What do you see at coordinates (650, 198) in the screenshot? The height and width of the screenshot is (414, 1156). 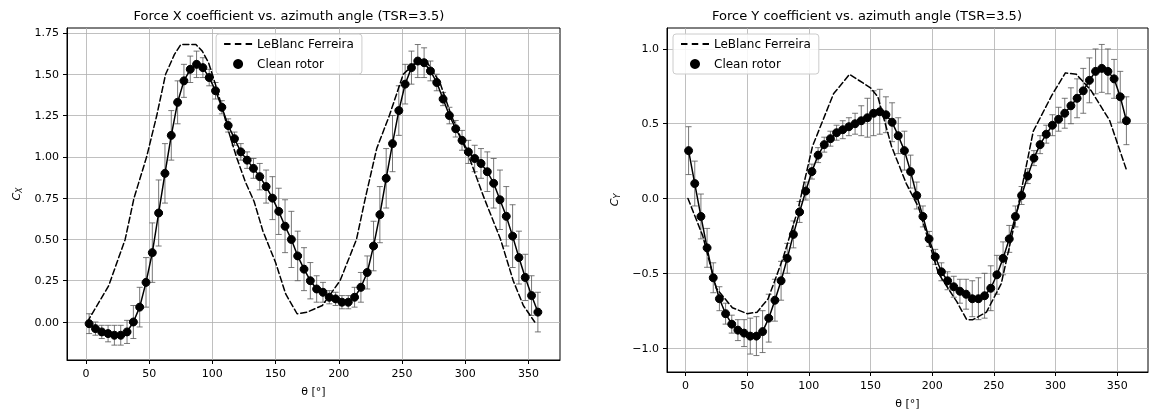 I see `y-tick-label: 0.0` at bounding box center [650, 198].